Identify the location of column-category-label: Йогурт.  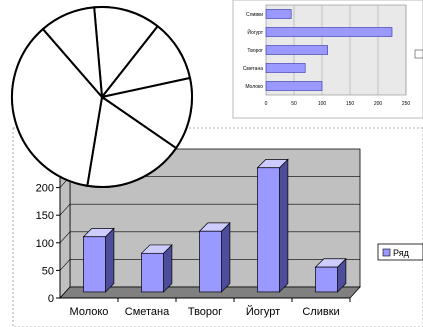
(263, 311).